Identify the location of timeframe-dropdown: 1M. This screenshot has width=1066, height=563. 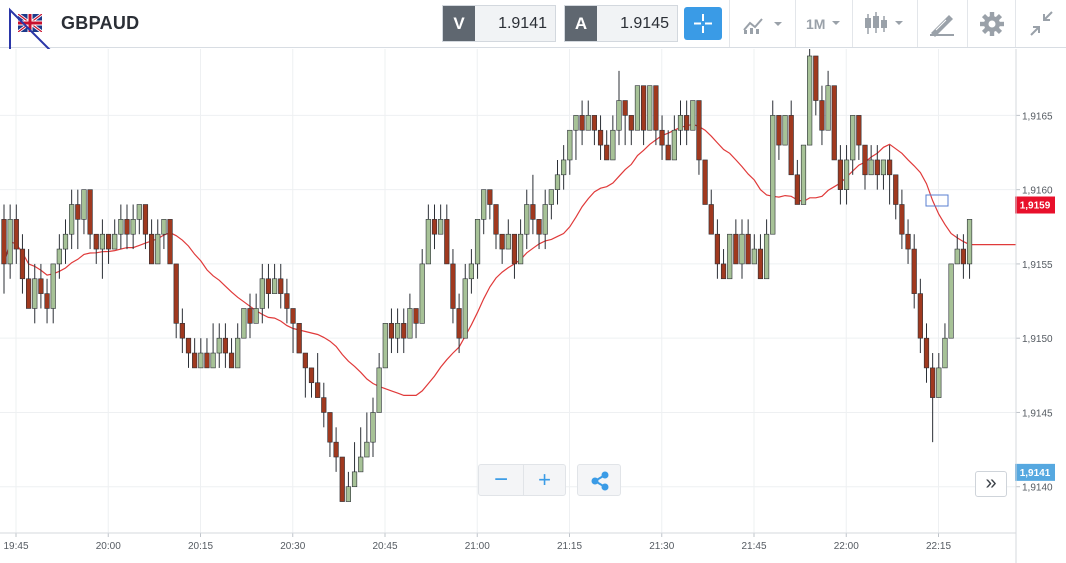
(823, 23).